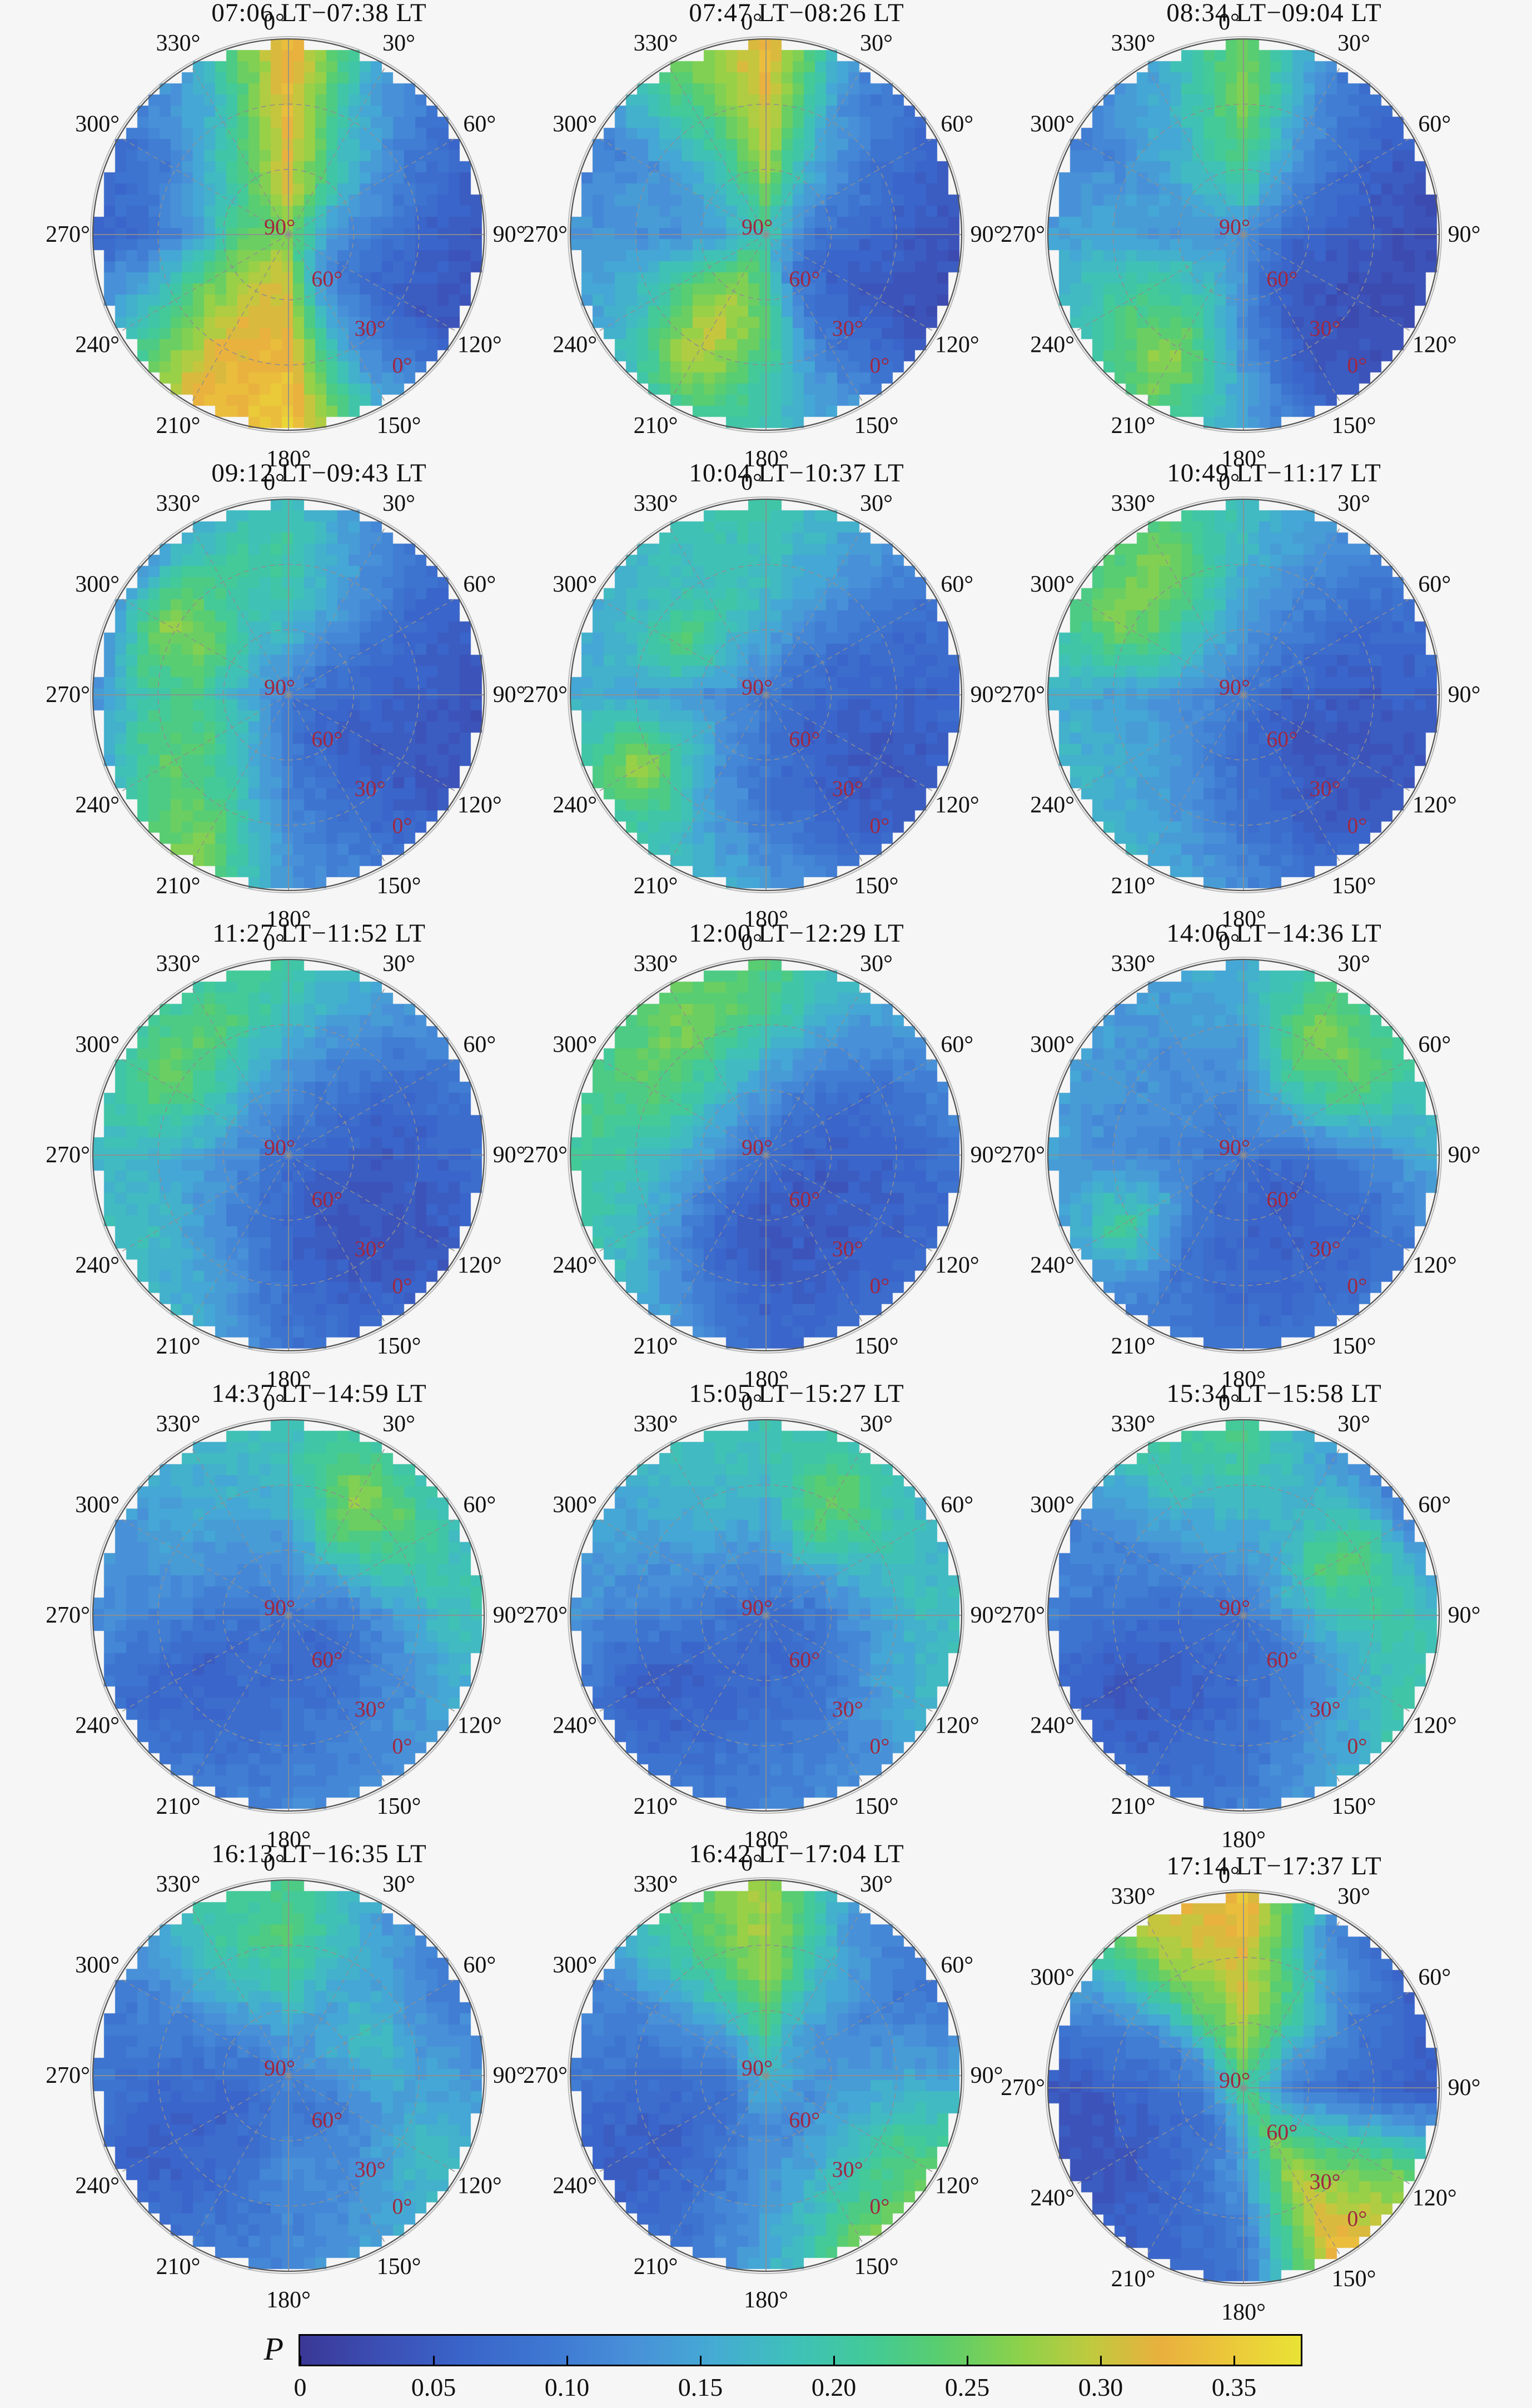 This screenshot has width=1532, height=2408. I want to click on colorbar-tick-label: 0, so click(300, 2387).